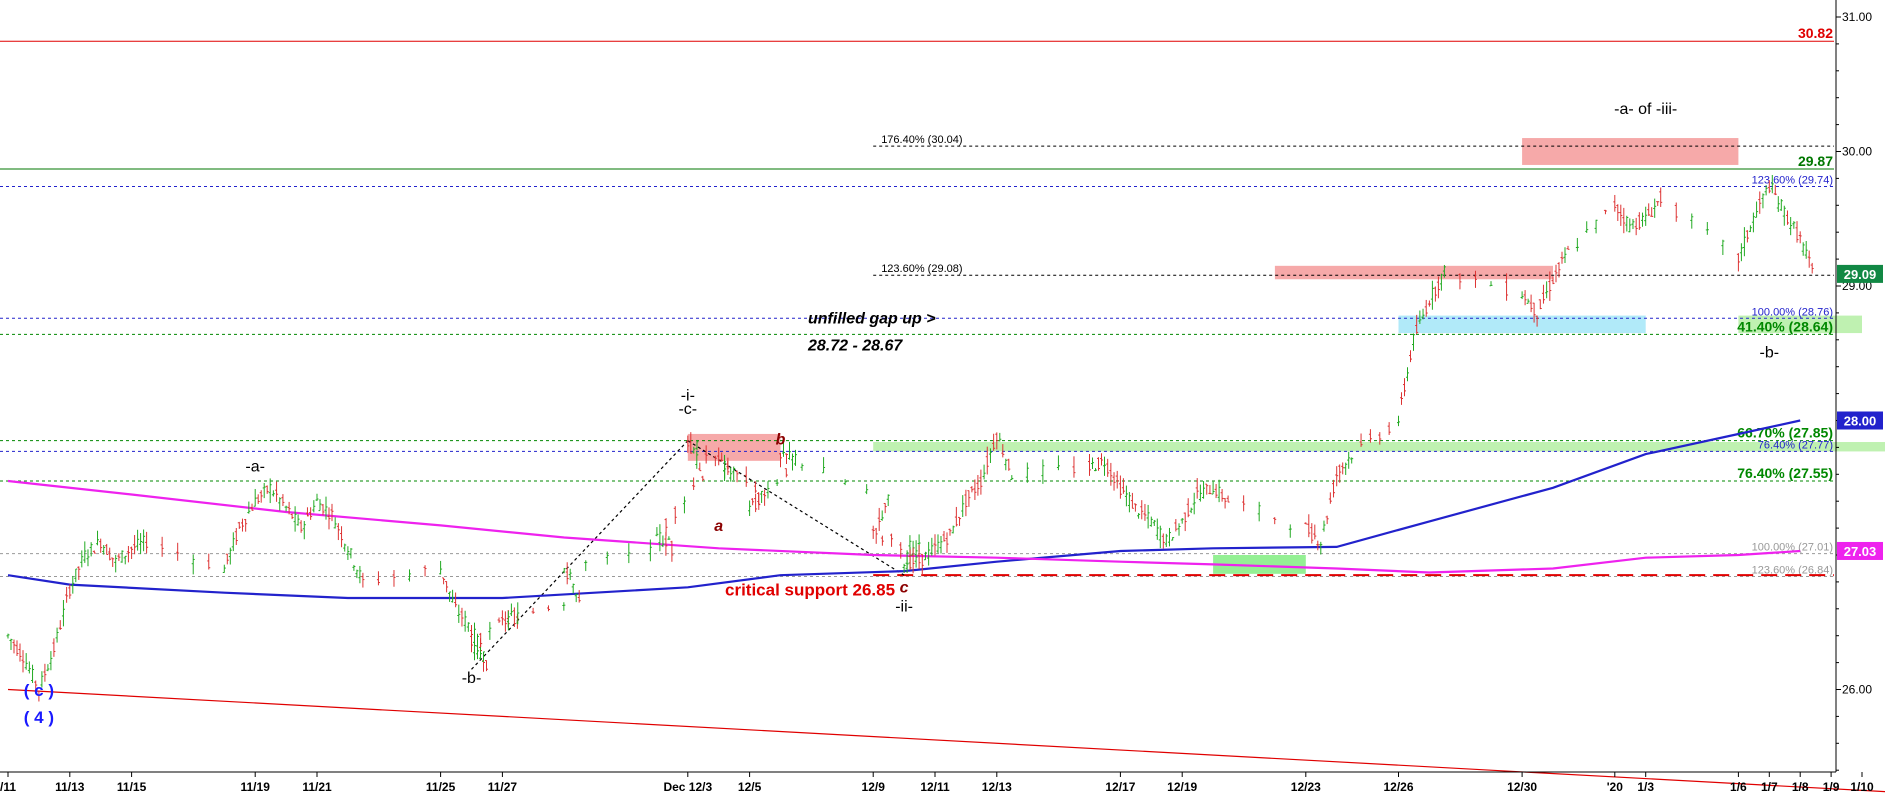 Image resolution: width=1885 pixels, height=800 pixels. What do you see at coordinates (1857, 17) in the screenshot?
I see `y-tick-label-0: 31.00` at bounding box center [1857, 17].